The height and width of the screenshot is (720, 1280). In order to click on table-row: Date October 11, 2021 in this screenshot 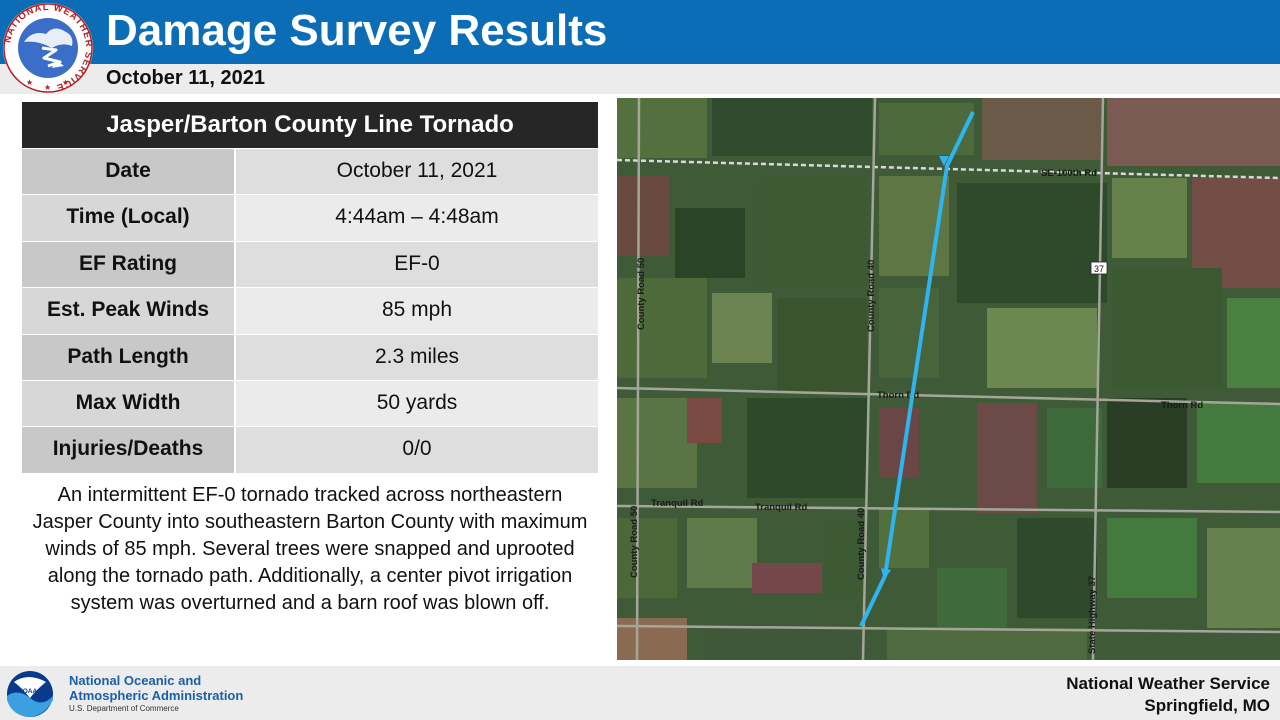, I will do `click(310, 171)`.